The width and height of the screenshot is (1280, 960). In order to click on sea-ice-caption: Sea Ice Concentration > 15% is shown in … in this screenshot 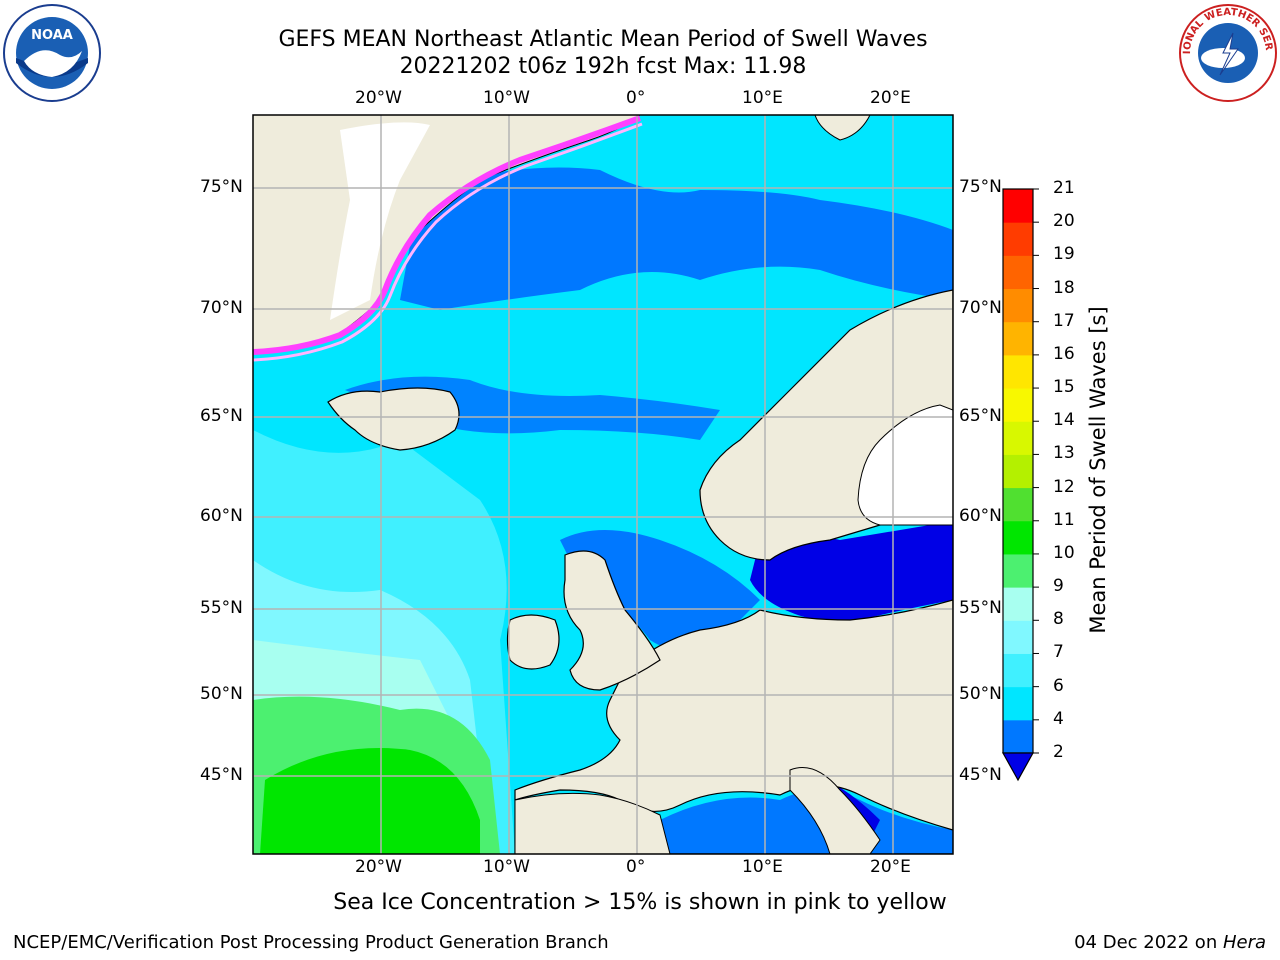, I will do `click(640, 902)`.